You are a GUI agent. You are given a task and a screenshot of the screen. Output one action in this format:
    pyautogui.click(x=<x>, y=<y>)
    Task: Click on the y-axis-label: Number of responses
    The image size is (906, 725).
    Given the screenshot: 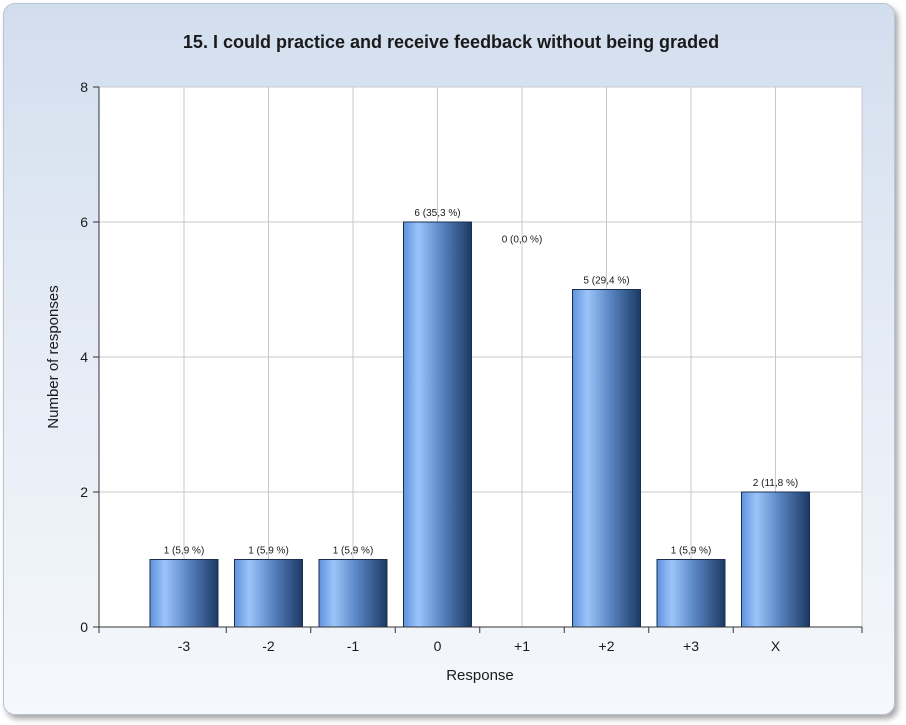 What is the action you would take?
    pyautogui.click(x=53, y=356)
    